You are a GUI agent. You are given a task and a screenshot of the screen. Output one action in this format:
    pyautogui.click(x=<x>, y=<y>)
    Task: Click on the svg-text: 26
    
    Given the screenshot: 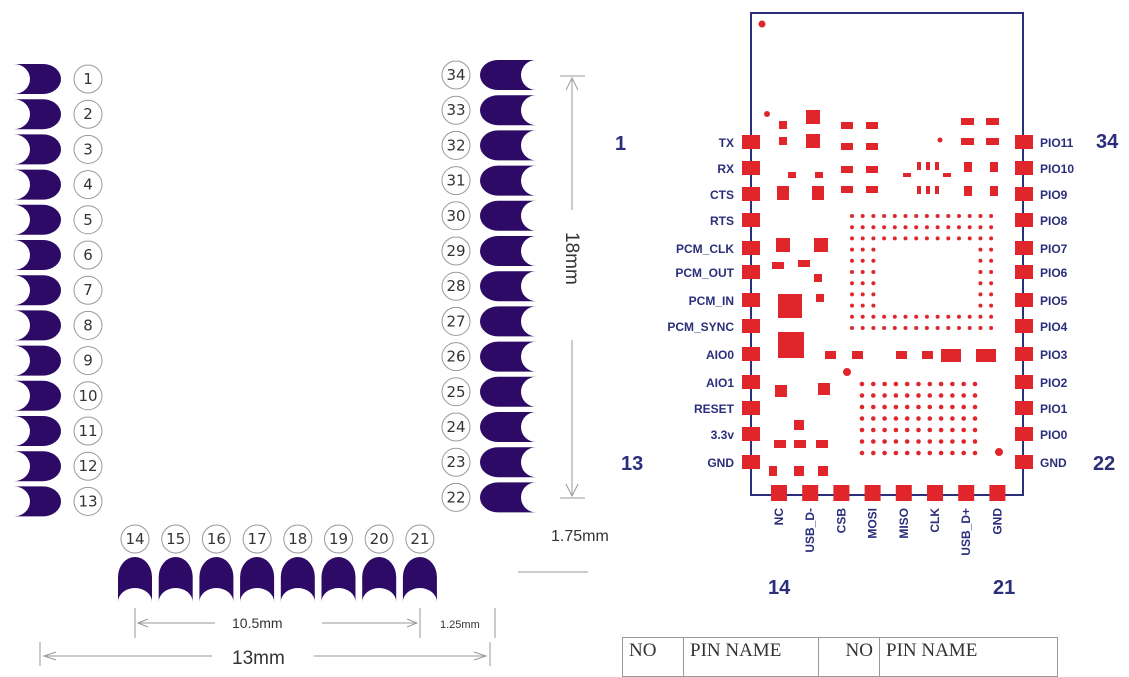 What is the action you would take?
    pyautogui.click(x=455, y=357)
    